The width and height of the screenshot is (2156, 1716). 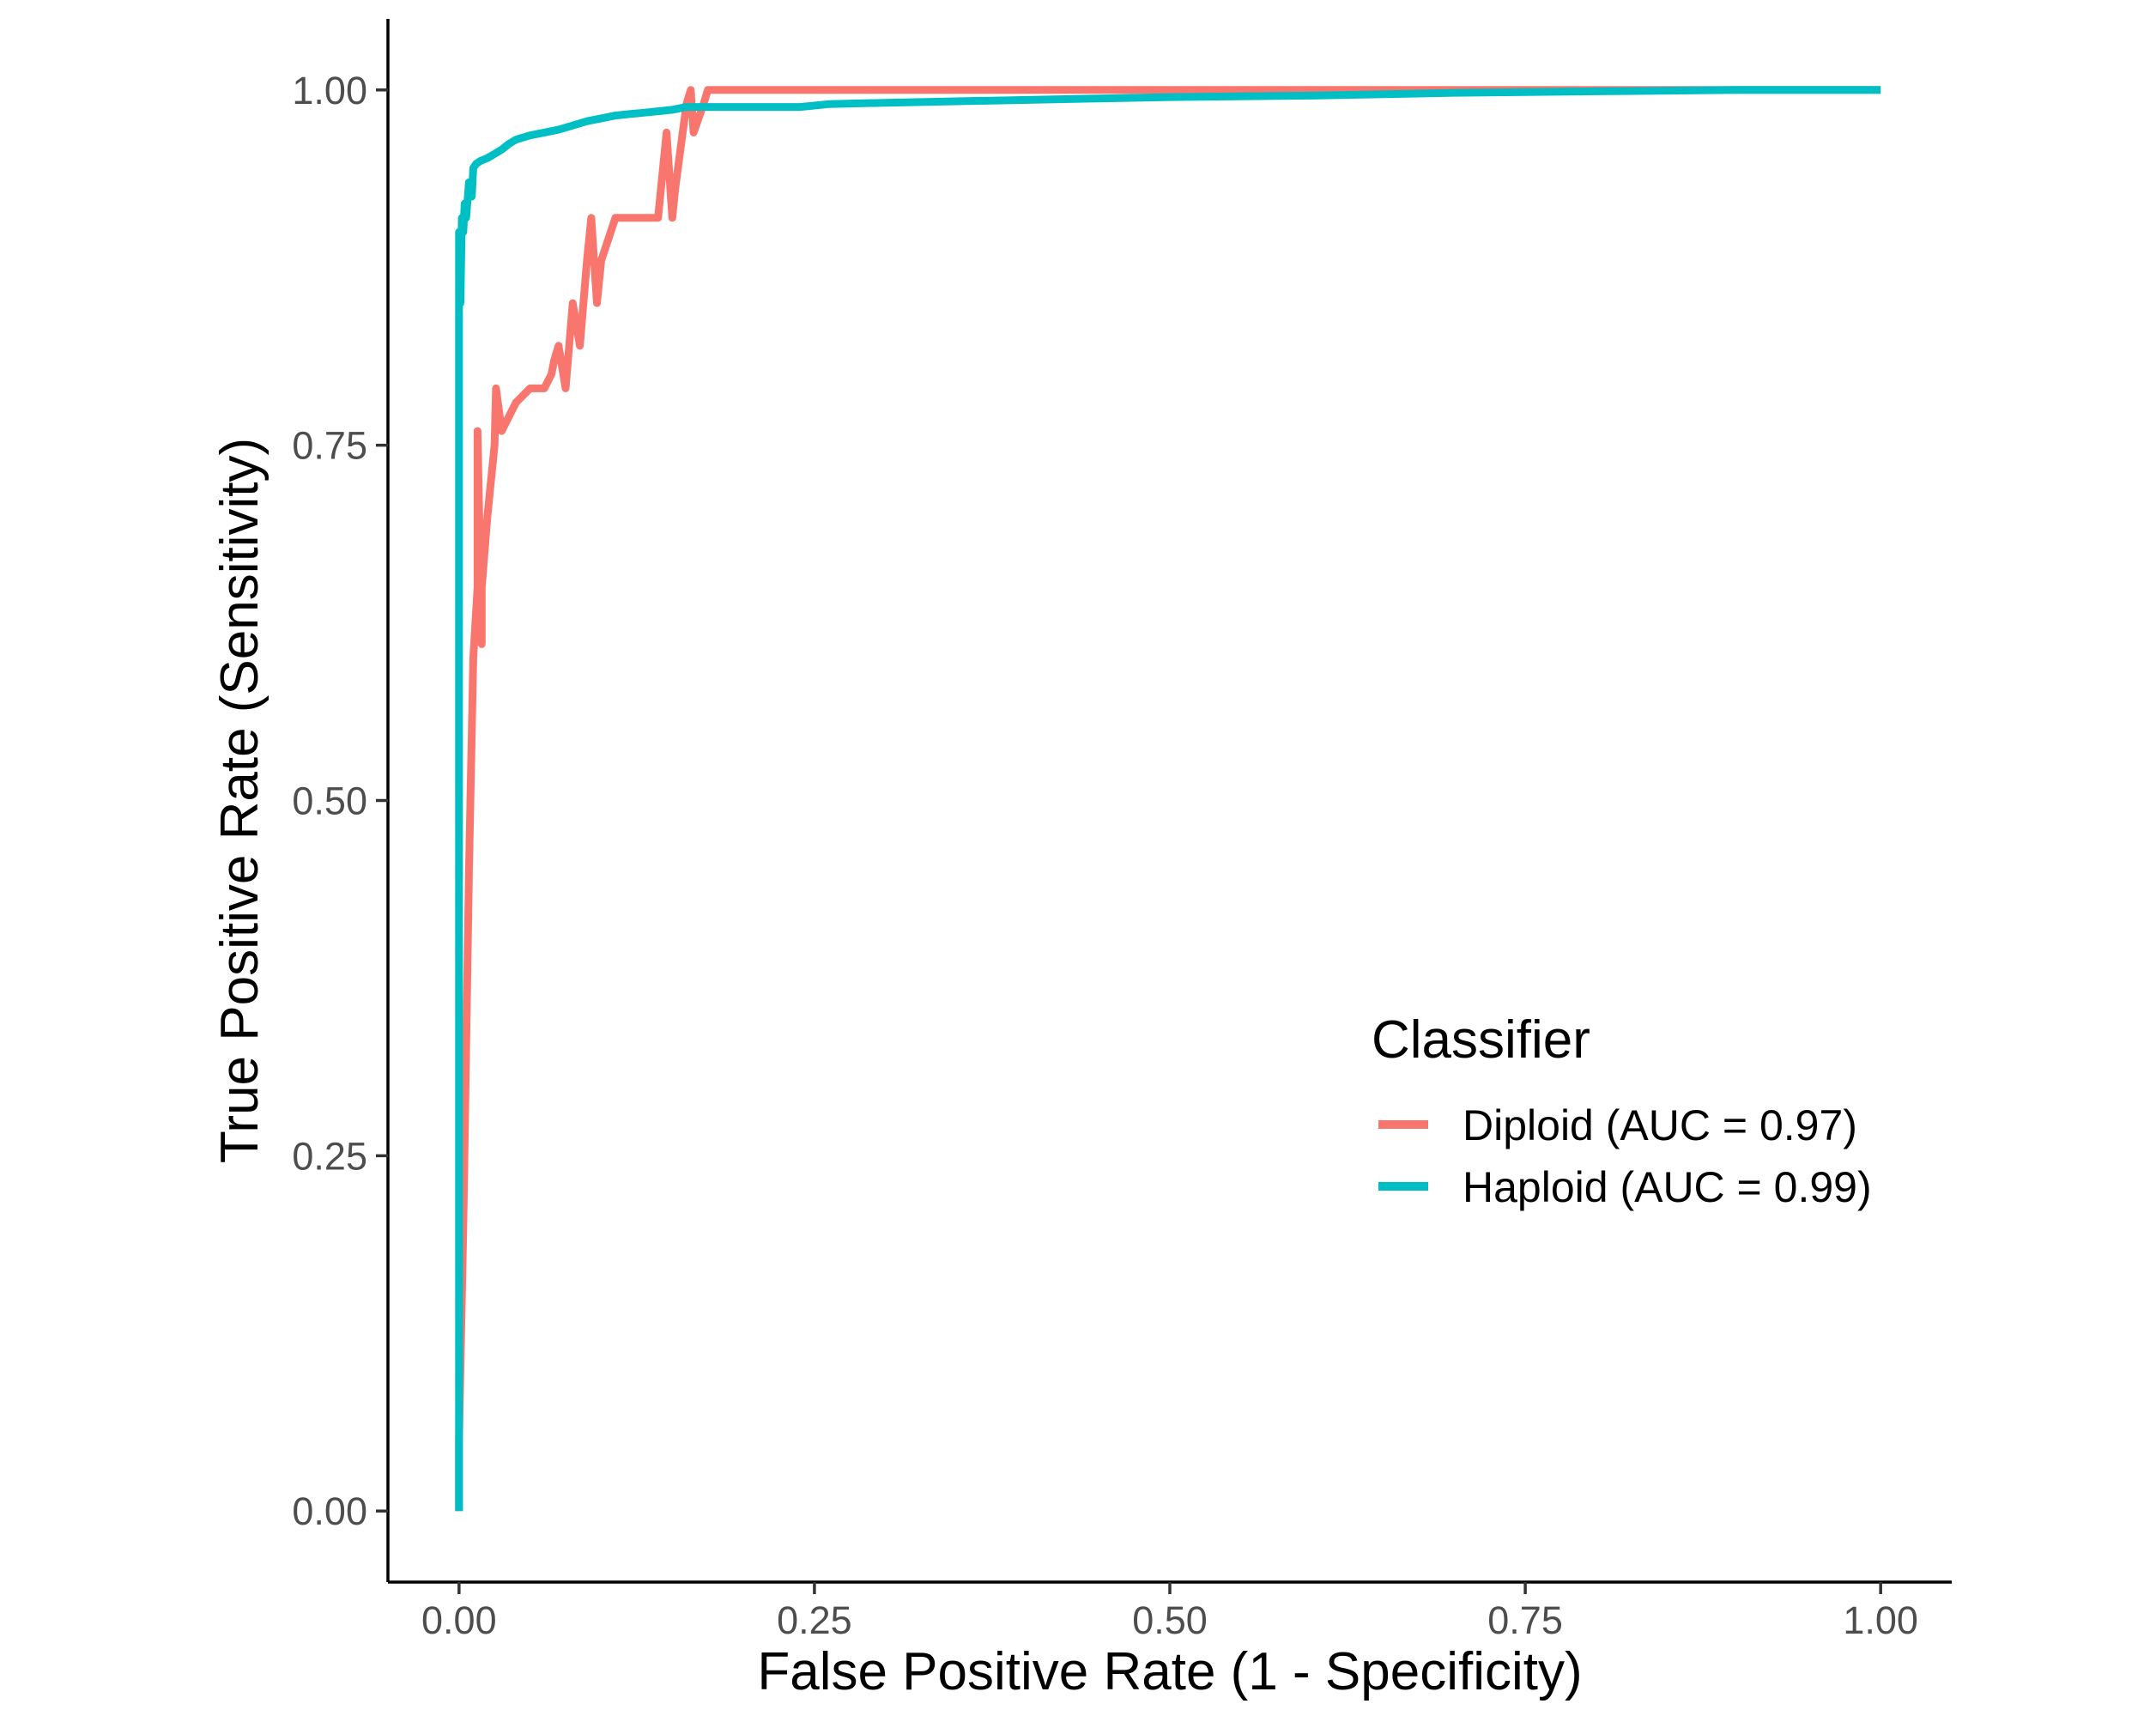 What do you see at coordinates (814, 1620) in the screenshot?
I see `x-tick-label: 0.25` at bounding box center [814, 1620].